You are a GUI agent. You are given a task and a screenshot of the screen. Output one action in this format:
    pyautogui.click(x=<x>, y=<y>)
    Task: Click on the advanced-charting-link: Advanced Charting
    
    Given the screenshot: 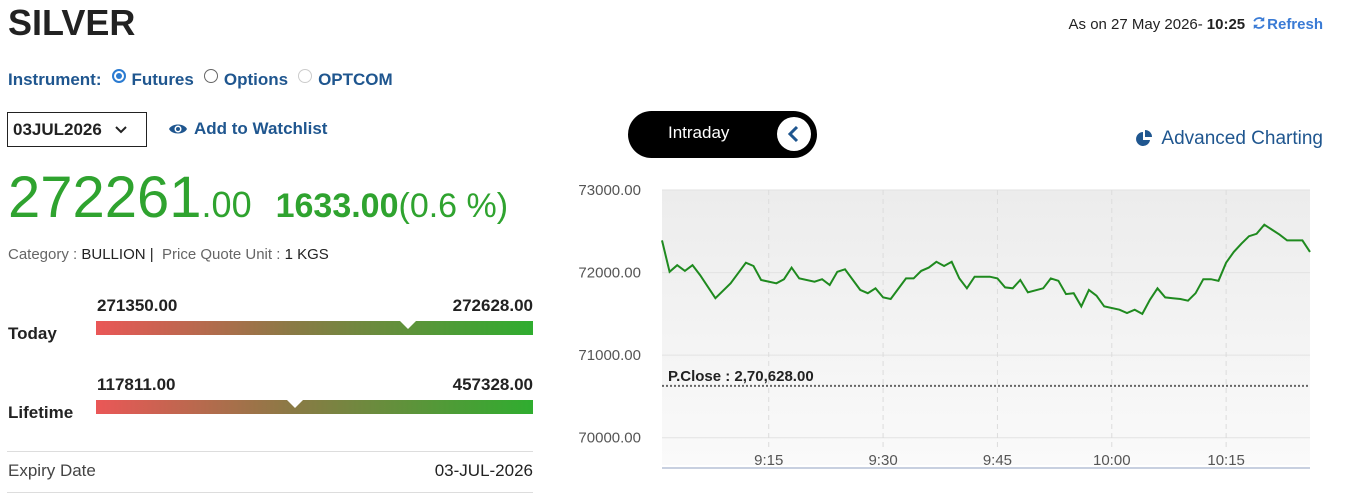 What is the action you would take?
    pyautogui.click(x=1229, y=139)
    